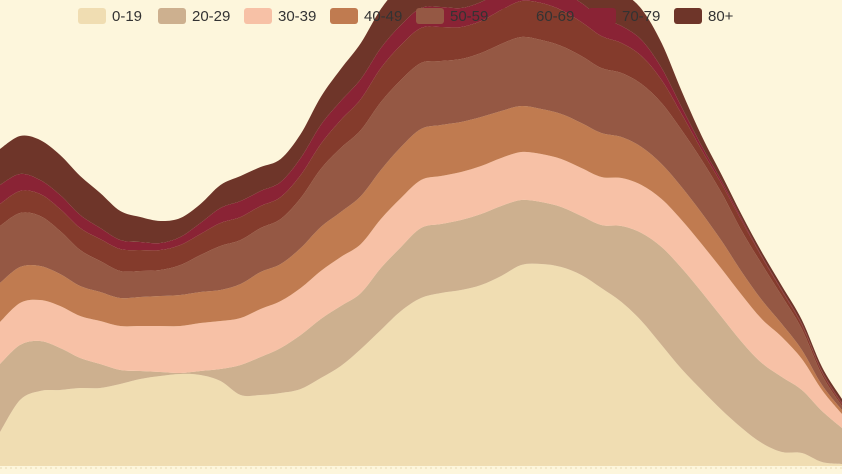 The height and width of the screenshot is (474, 842). Describe the element at coordinates (688, 16) in the screenshot. I see `legend-swatch-80plus` at that location.